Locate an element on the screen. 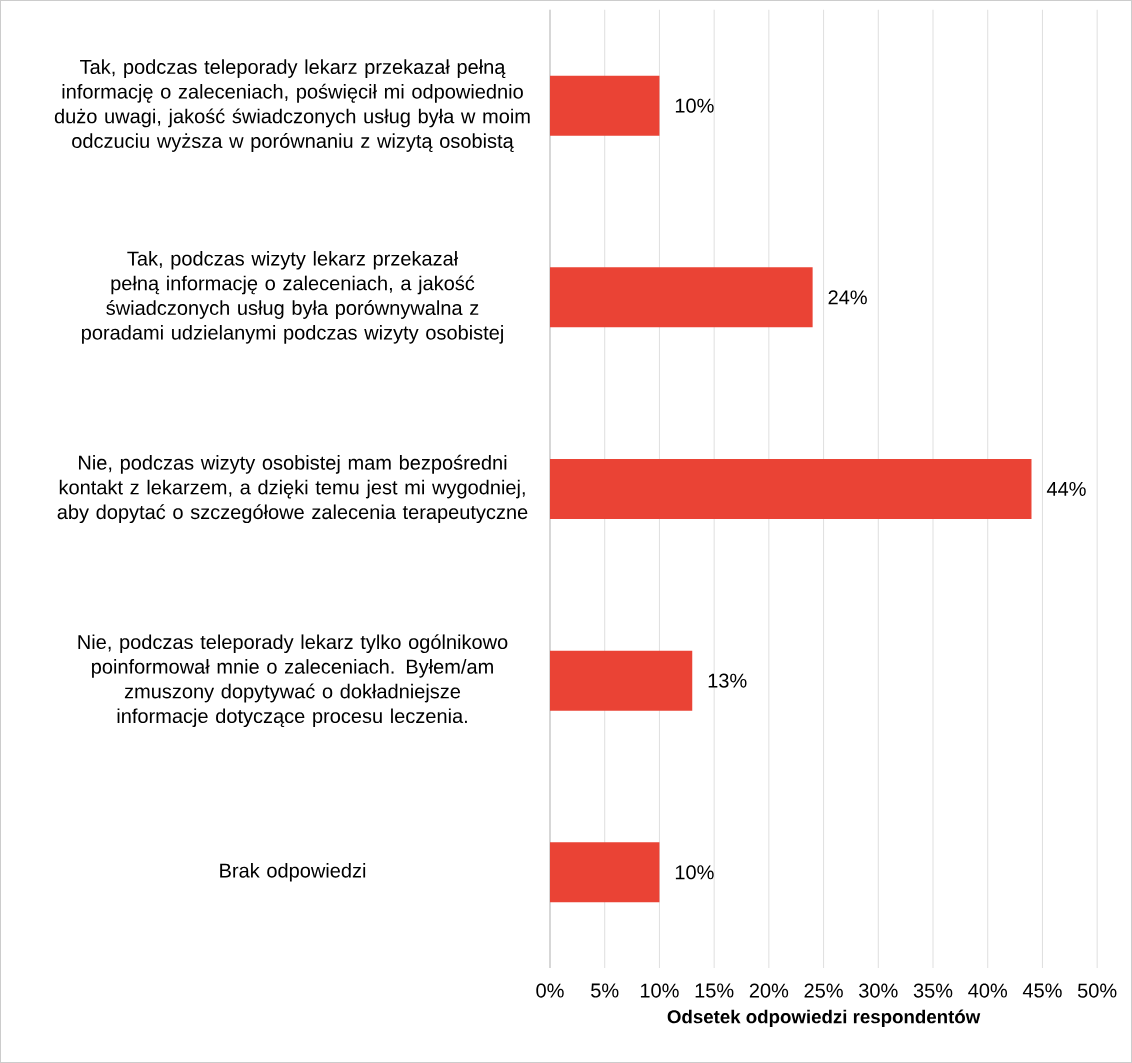 The width and height of the screenshot is (1132, 1063). x-axis-title: Odsetek odpowiedzi respondentów is located at coordinates (824, 1018).